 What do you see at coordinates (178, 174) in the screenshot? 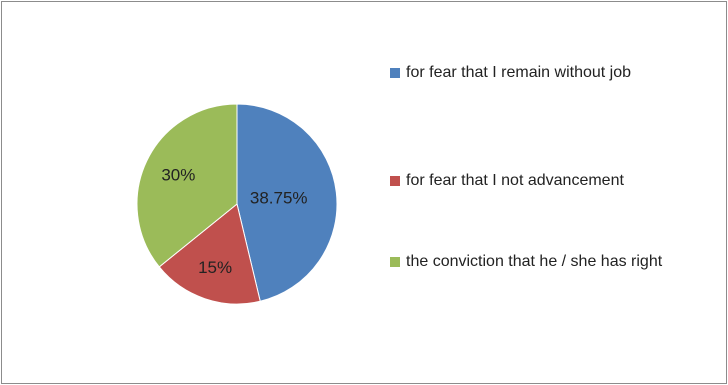
I see `data-label: 30%` at bounding box center [178, 174].